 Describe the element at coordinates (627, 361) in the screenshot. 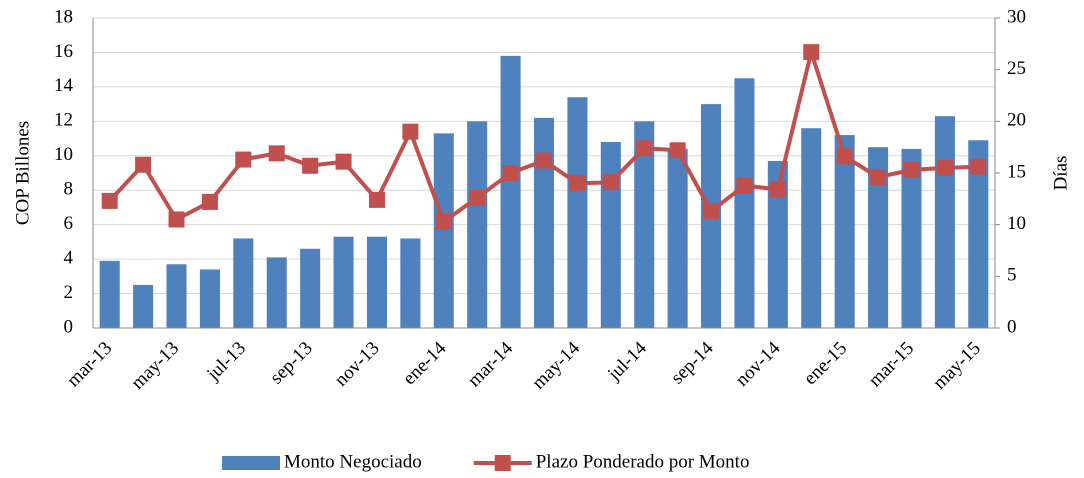

I see `x-tick-label: jul-14` at that location.